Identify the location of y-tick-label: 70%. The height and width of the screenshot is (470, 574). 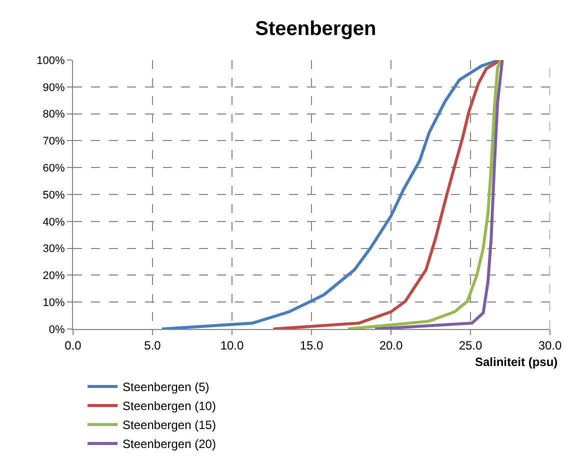
(54, 142).